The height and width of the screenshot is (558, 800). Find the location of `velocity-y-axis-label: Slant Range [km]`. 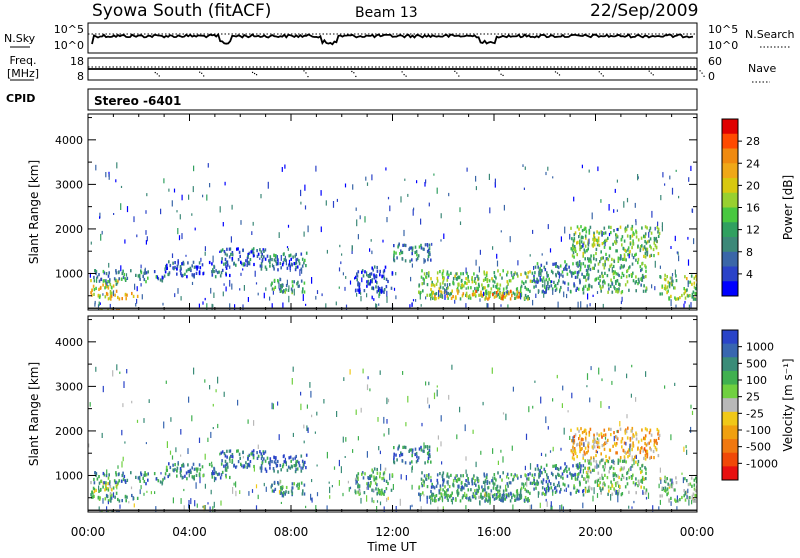

velocity-y-axis-label: Slant Range [km] is located at coordinates (34, 414).